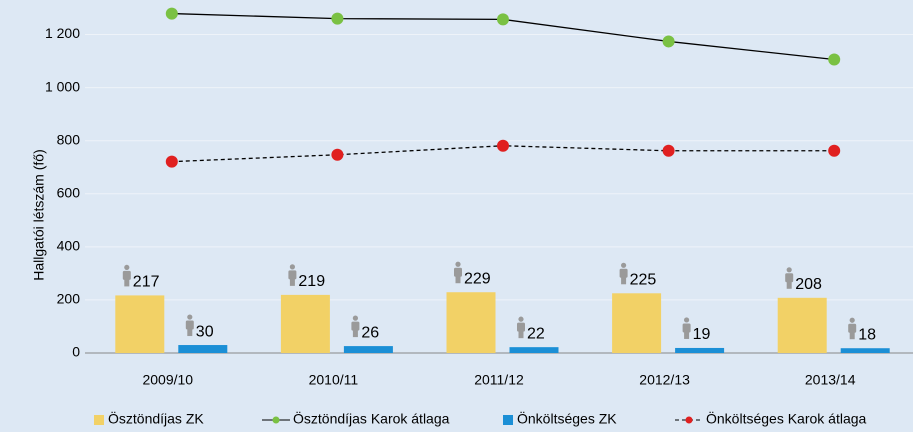 This screenshot has width=913, height=432. What do you see at coordinates (69, 139) in the screenshot?
I see `y-tick-label: 800` at bounding box center [69, 139].